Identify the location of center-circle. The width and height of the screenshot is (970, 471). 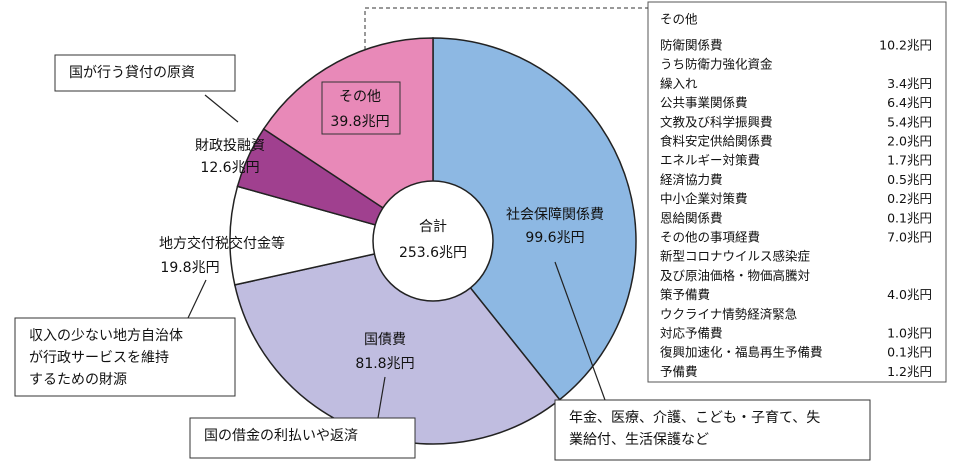
(433, 241).